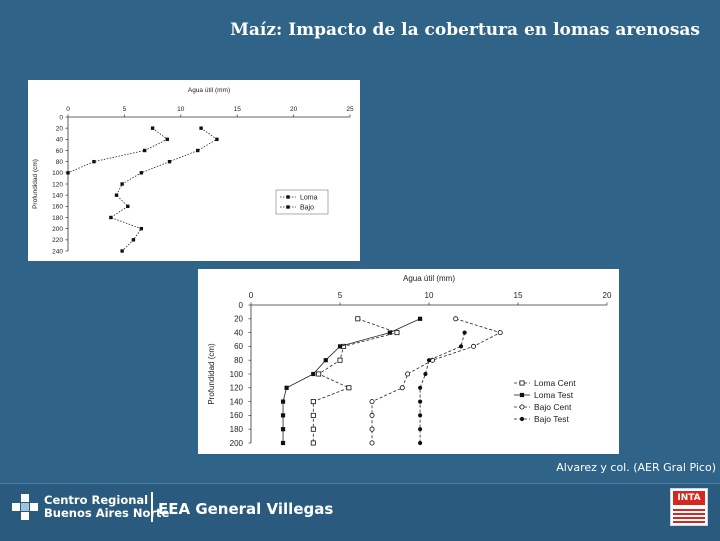  What do you see at coordinates (68, 109) in the screenshot?
I see `chart-1-x-tick-label: 0` at bounding box center [68, 109].